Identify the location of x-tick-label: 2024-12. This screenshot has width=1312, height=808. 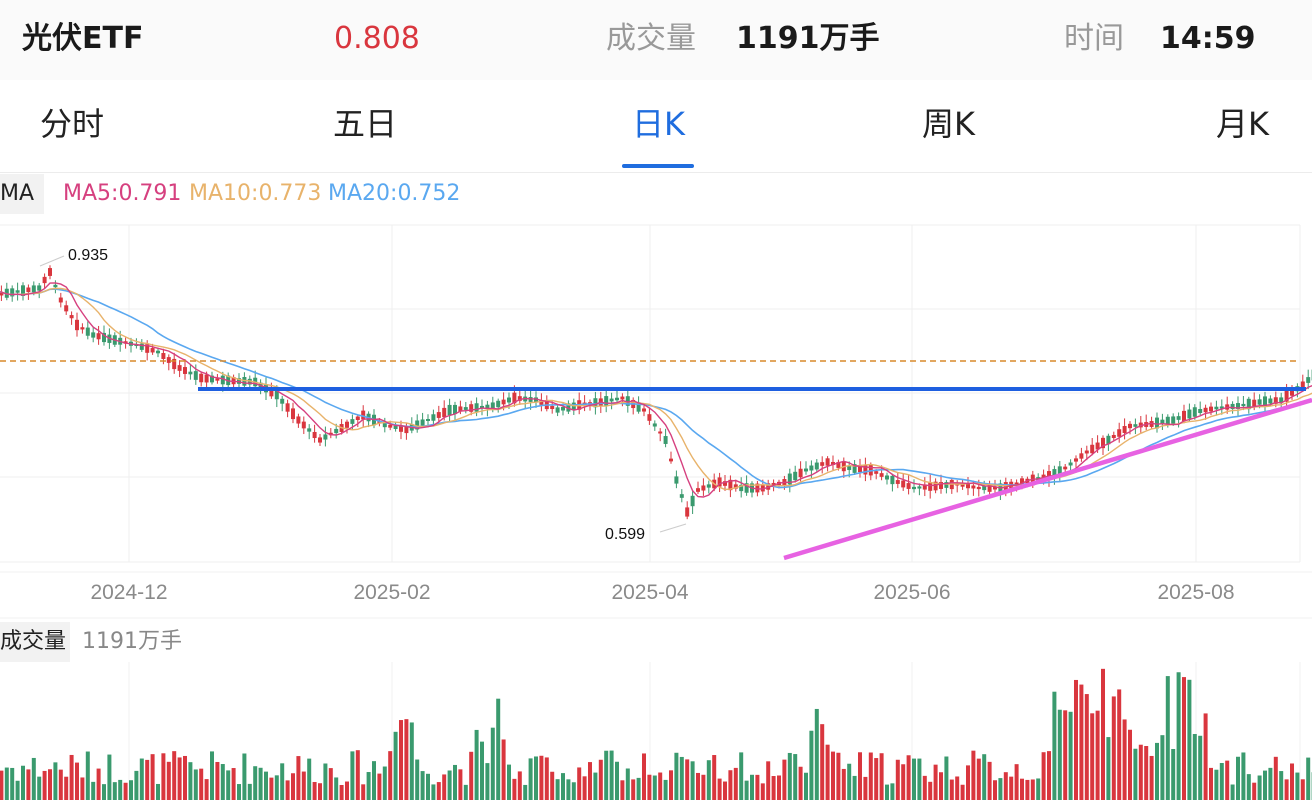
(128, 592).